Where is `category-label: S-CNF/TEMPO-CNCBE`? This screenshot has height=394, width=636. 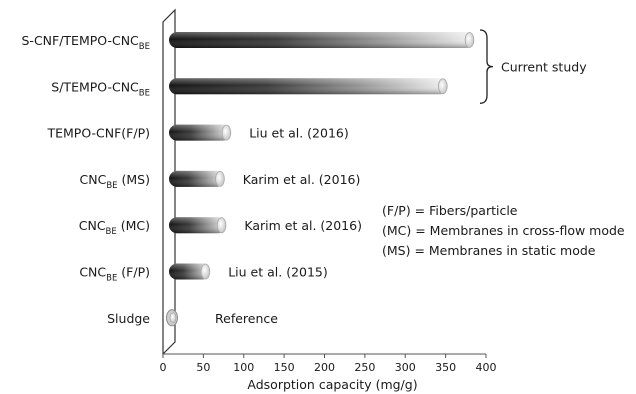 category-label: S-CNF/TEMPO-CNCBE is located at coordinates (86, 42).